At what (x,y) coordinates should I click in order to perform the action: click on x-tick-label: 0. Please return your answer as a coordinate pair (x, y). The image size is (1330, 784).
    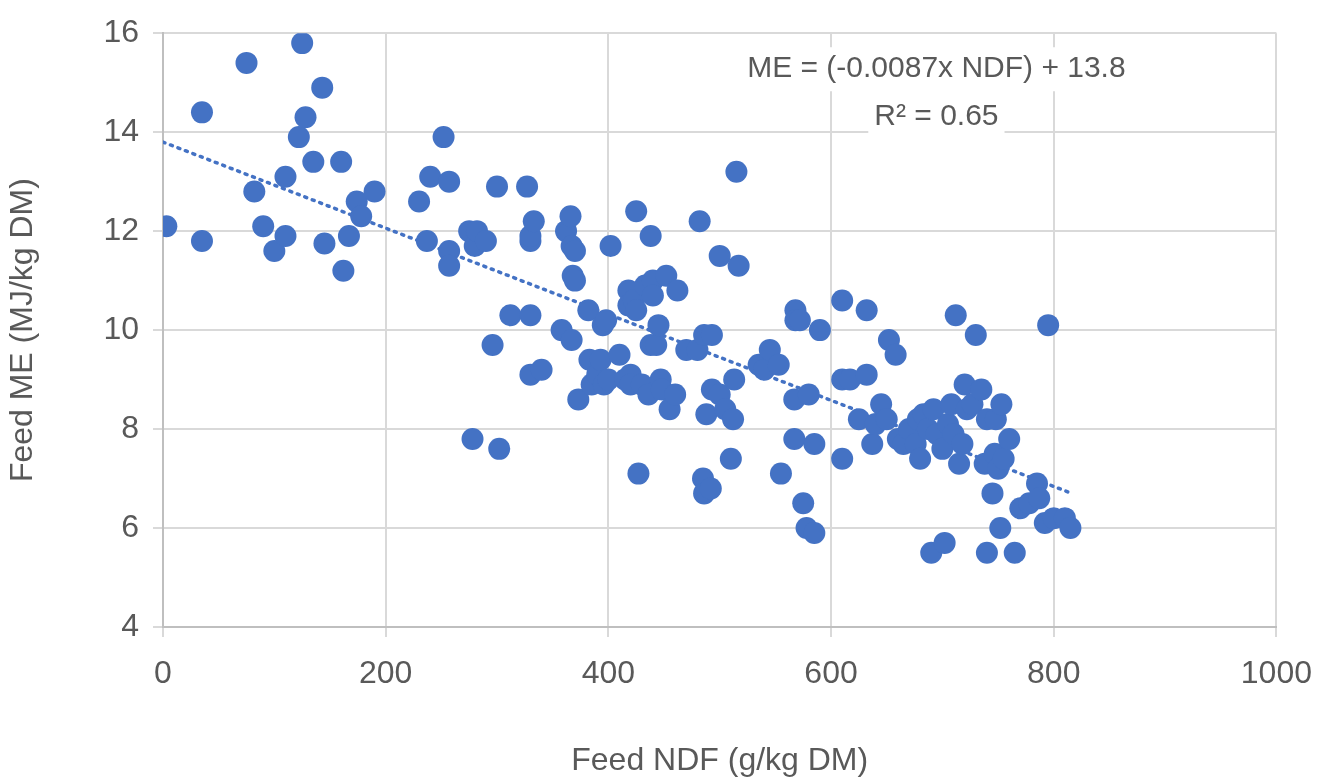
    Looking at the image, I should click on (163, 672).